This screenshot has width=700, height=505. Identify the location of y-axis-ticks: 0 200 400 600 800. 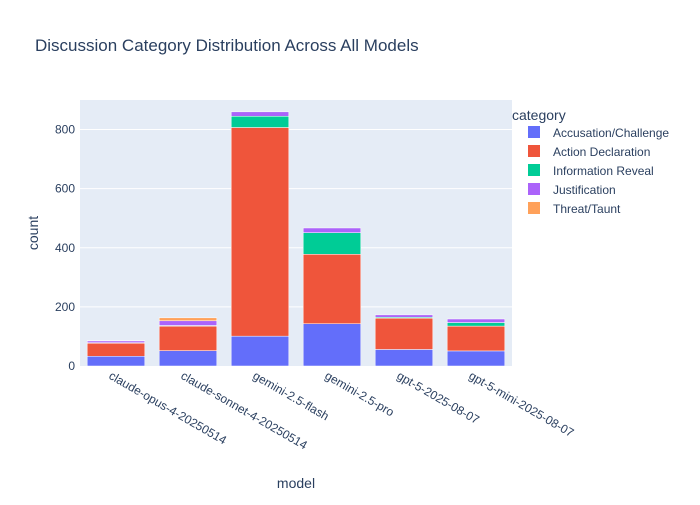
(65, 248).